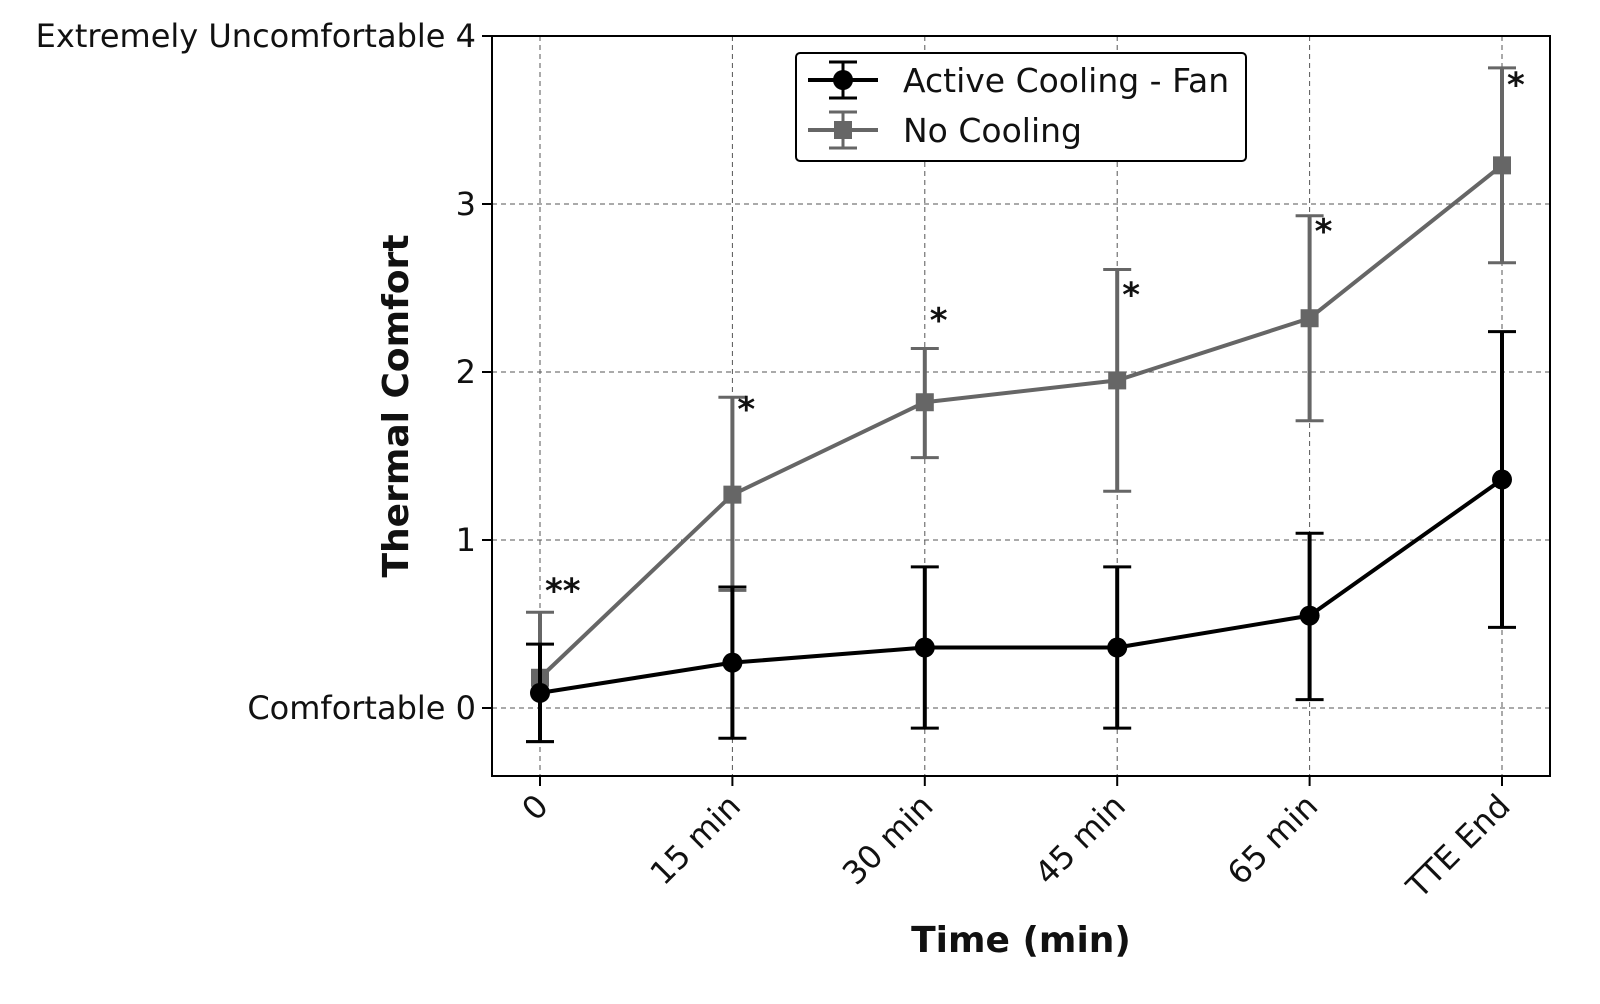 This screenshot has height=1004, width=1600. What do you see at coordinates (1273, 840) in the screenshot?
I see `x-tick-label: 65 min` at bounding box center [1273, 840].